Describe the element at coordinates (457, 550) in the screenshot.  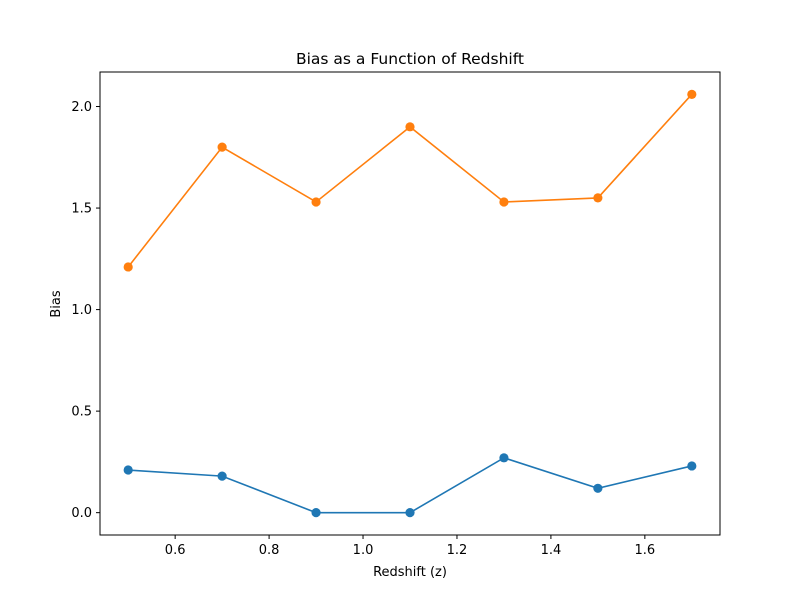
I see `x-tick-label: 1.2` at that location.